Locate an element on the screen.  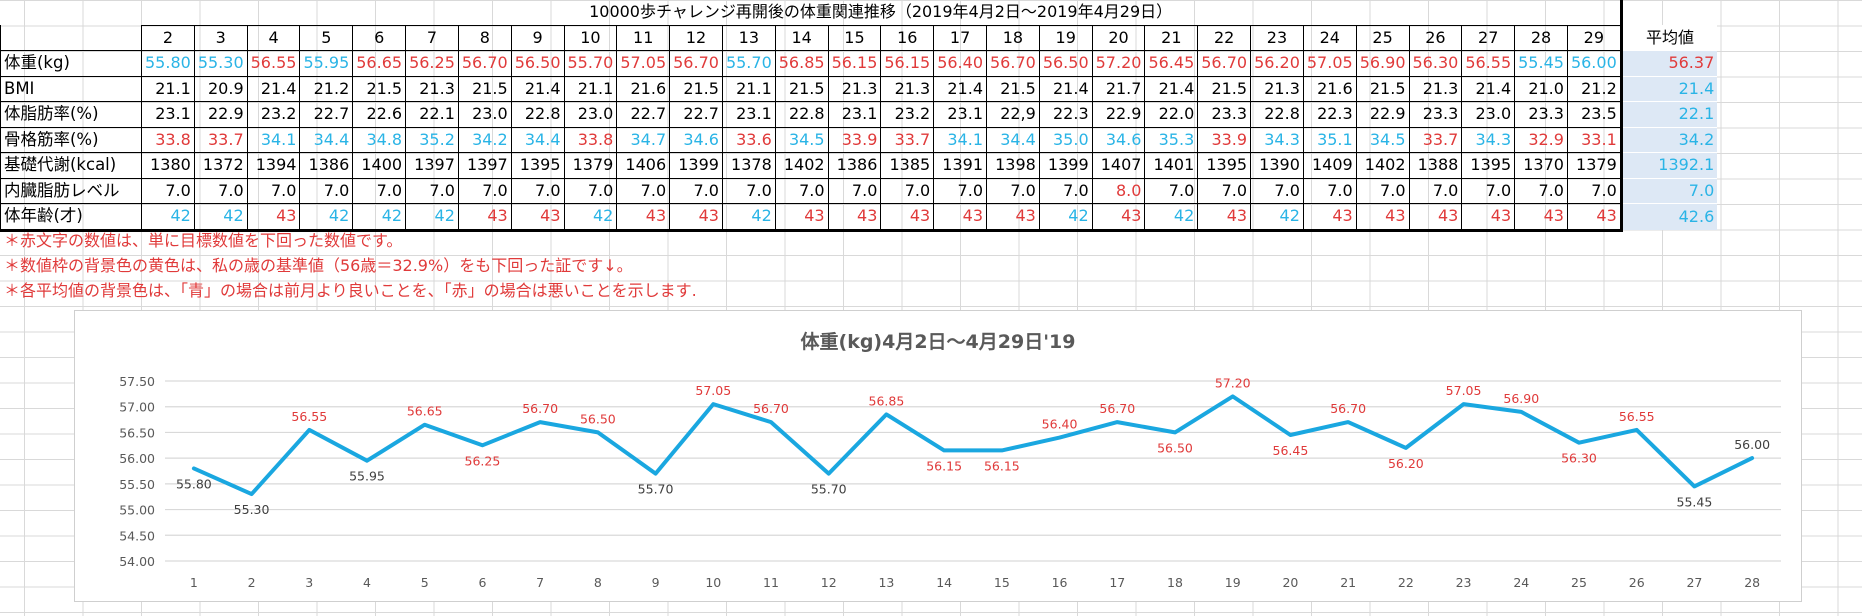
row-label: BMI is located at coordinates (71, 88).